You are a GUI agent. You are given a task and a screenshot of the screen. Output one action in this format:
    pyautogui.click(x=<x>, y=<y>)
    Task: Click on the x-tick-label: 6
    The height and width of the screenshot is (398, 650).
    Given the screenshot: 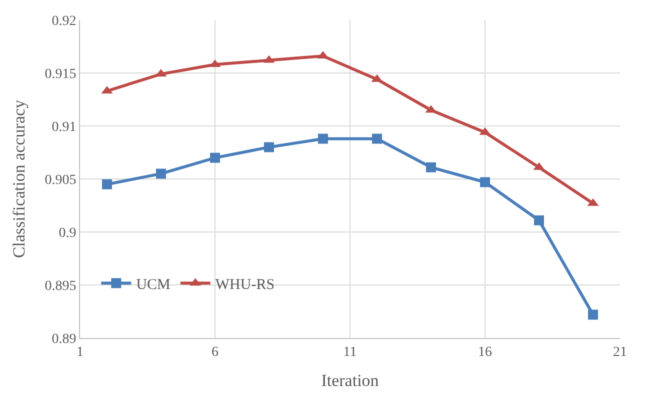 What is the action you would take?
    pyautogui.click(x=215, y=352)
    